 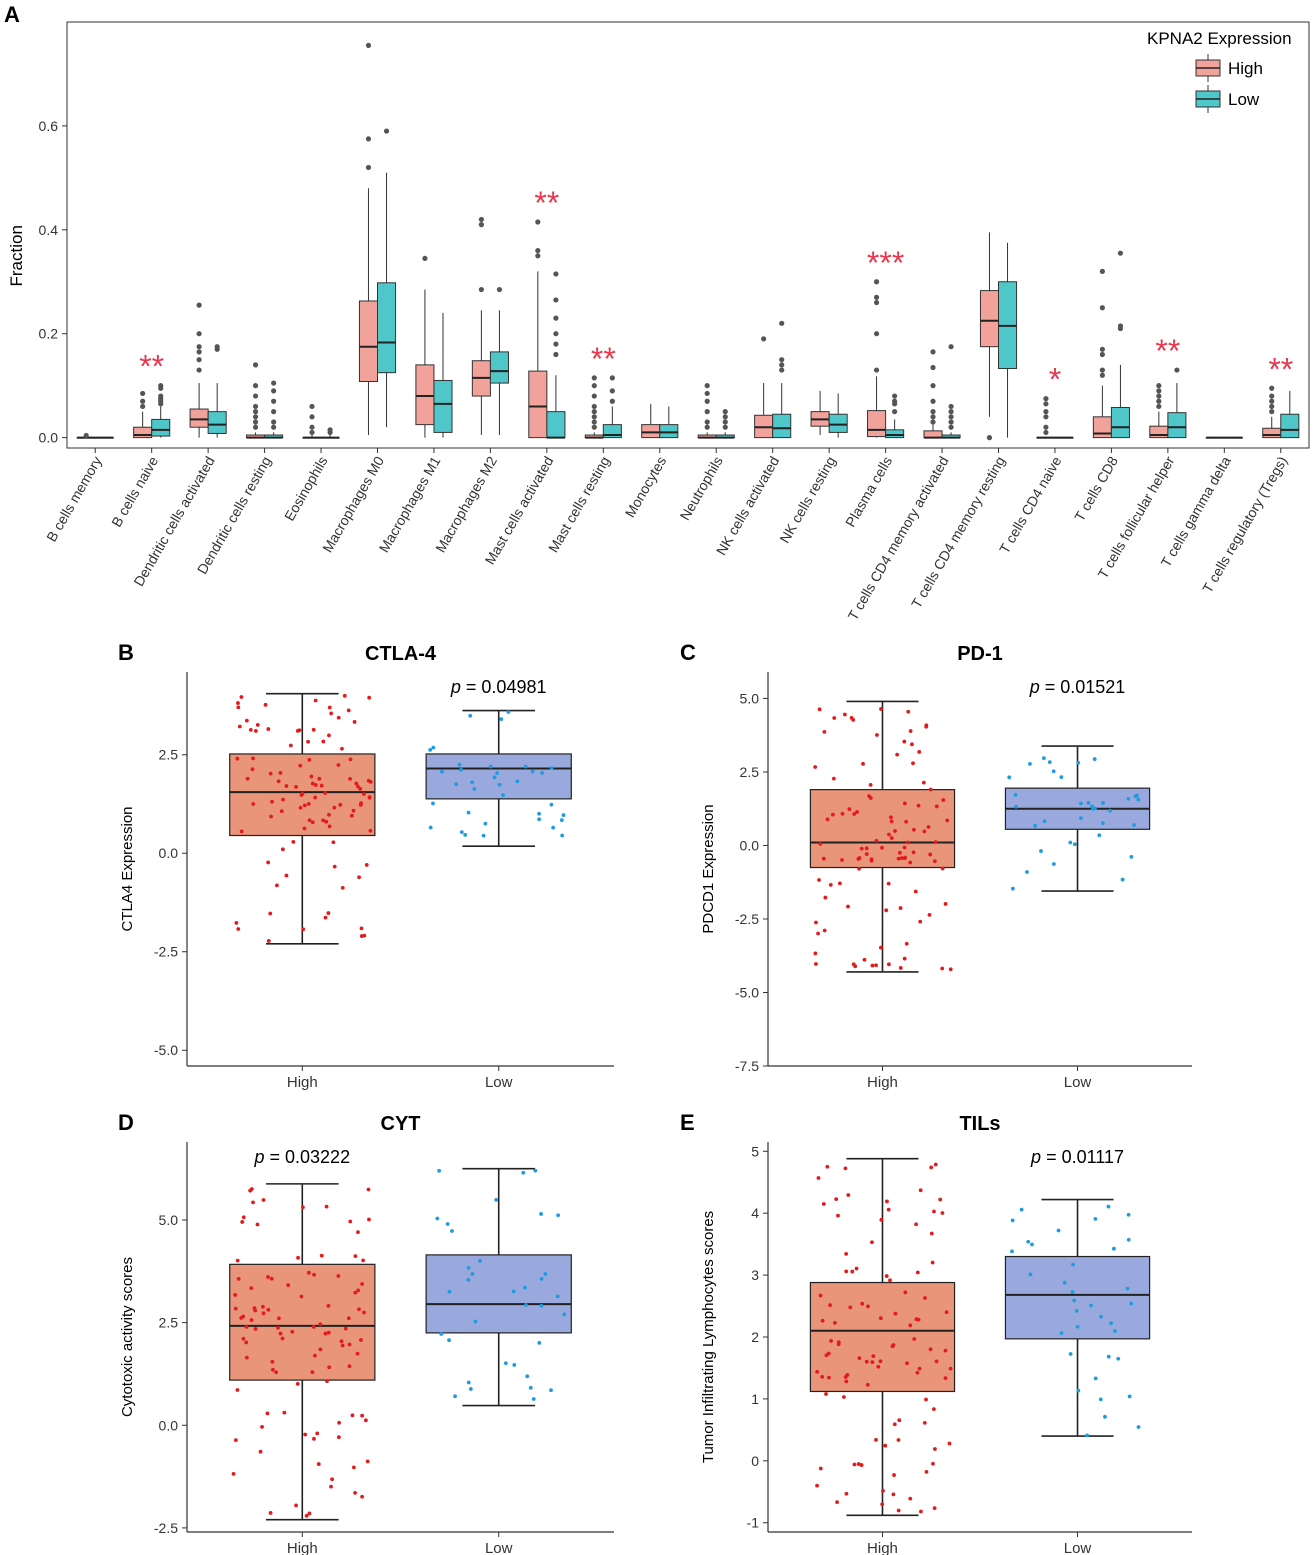 What do you see at coordinates (1035, 1157) in the screenshot?
I see `p-symbol: p` at bounding box center [1035, 1157].